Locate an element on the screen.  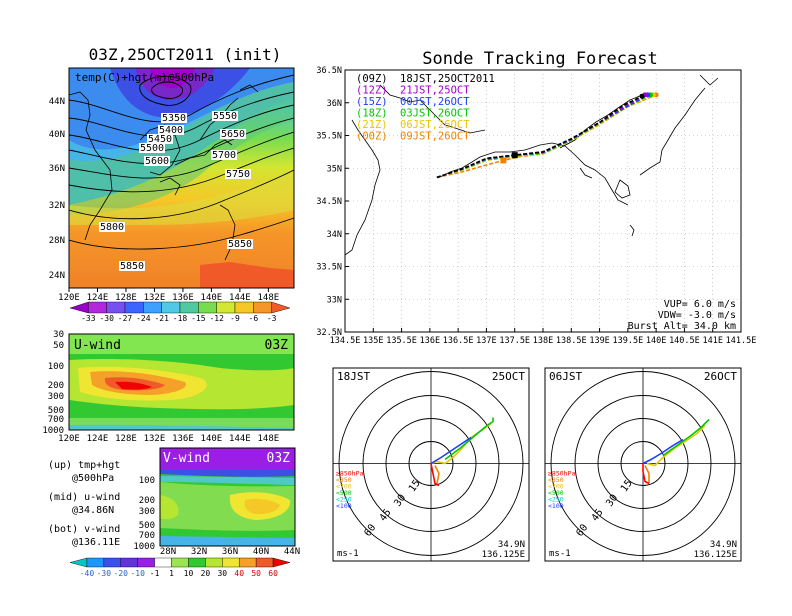
track-burst: Burst Alt= 34.0 km is located at coordinates (682, 326).